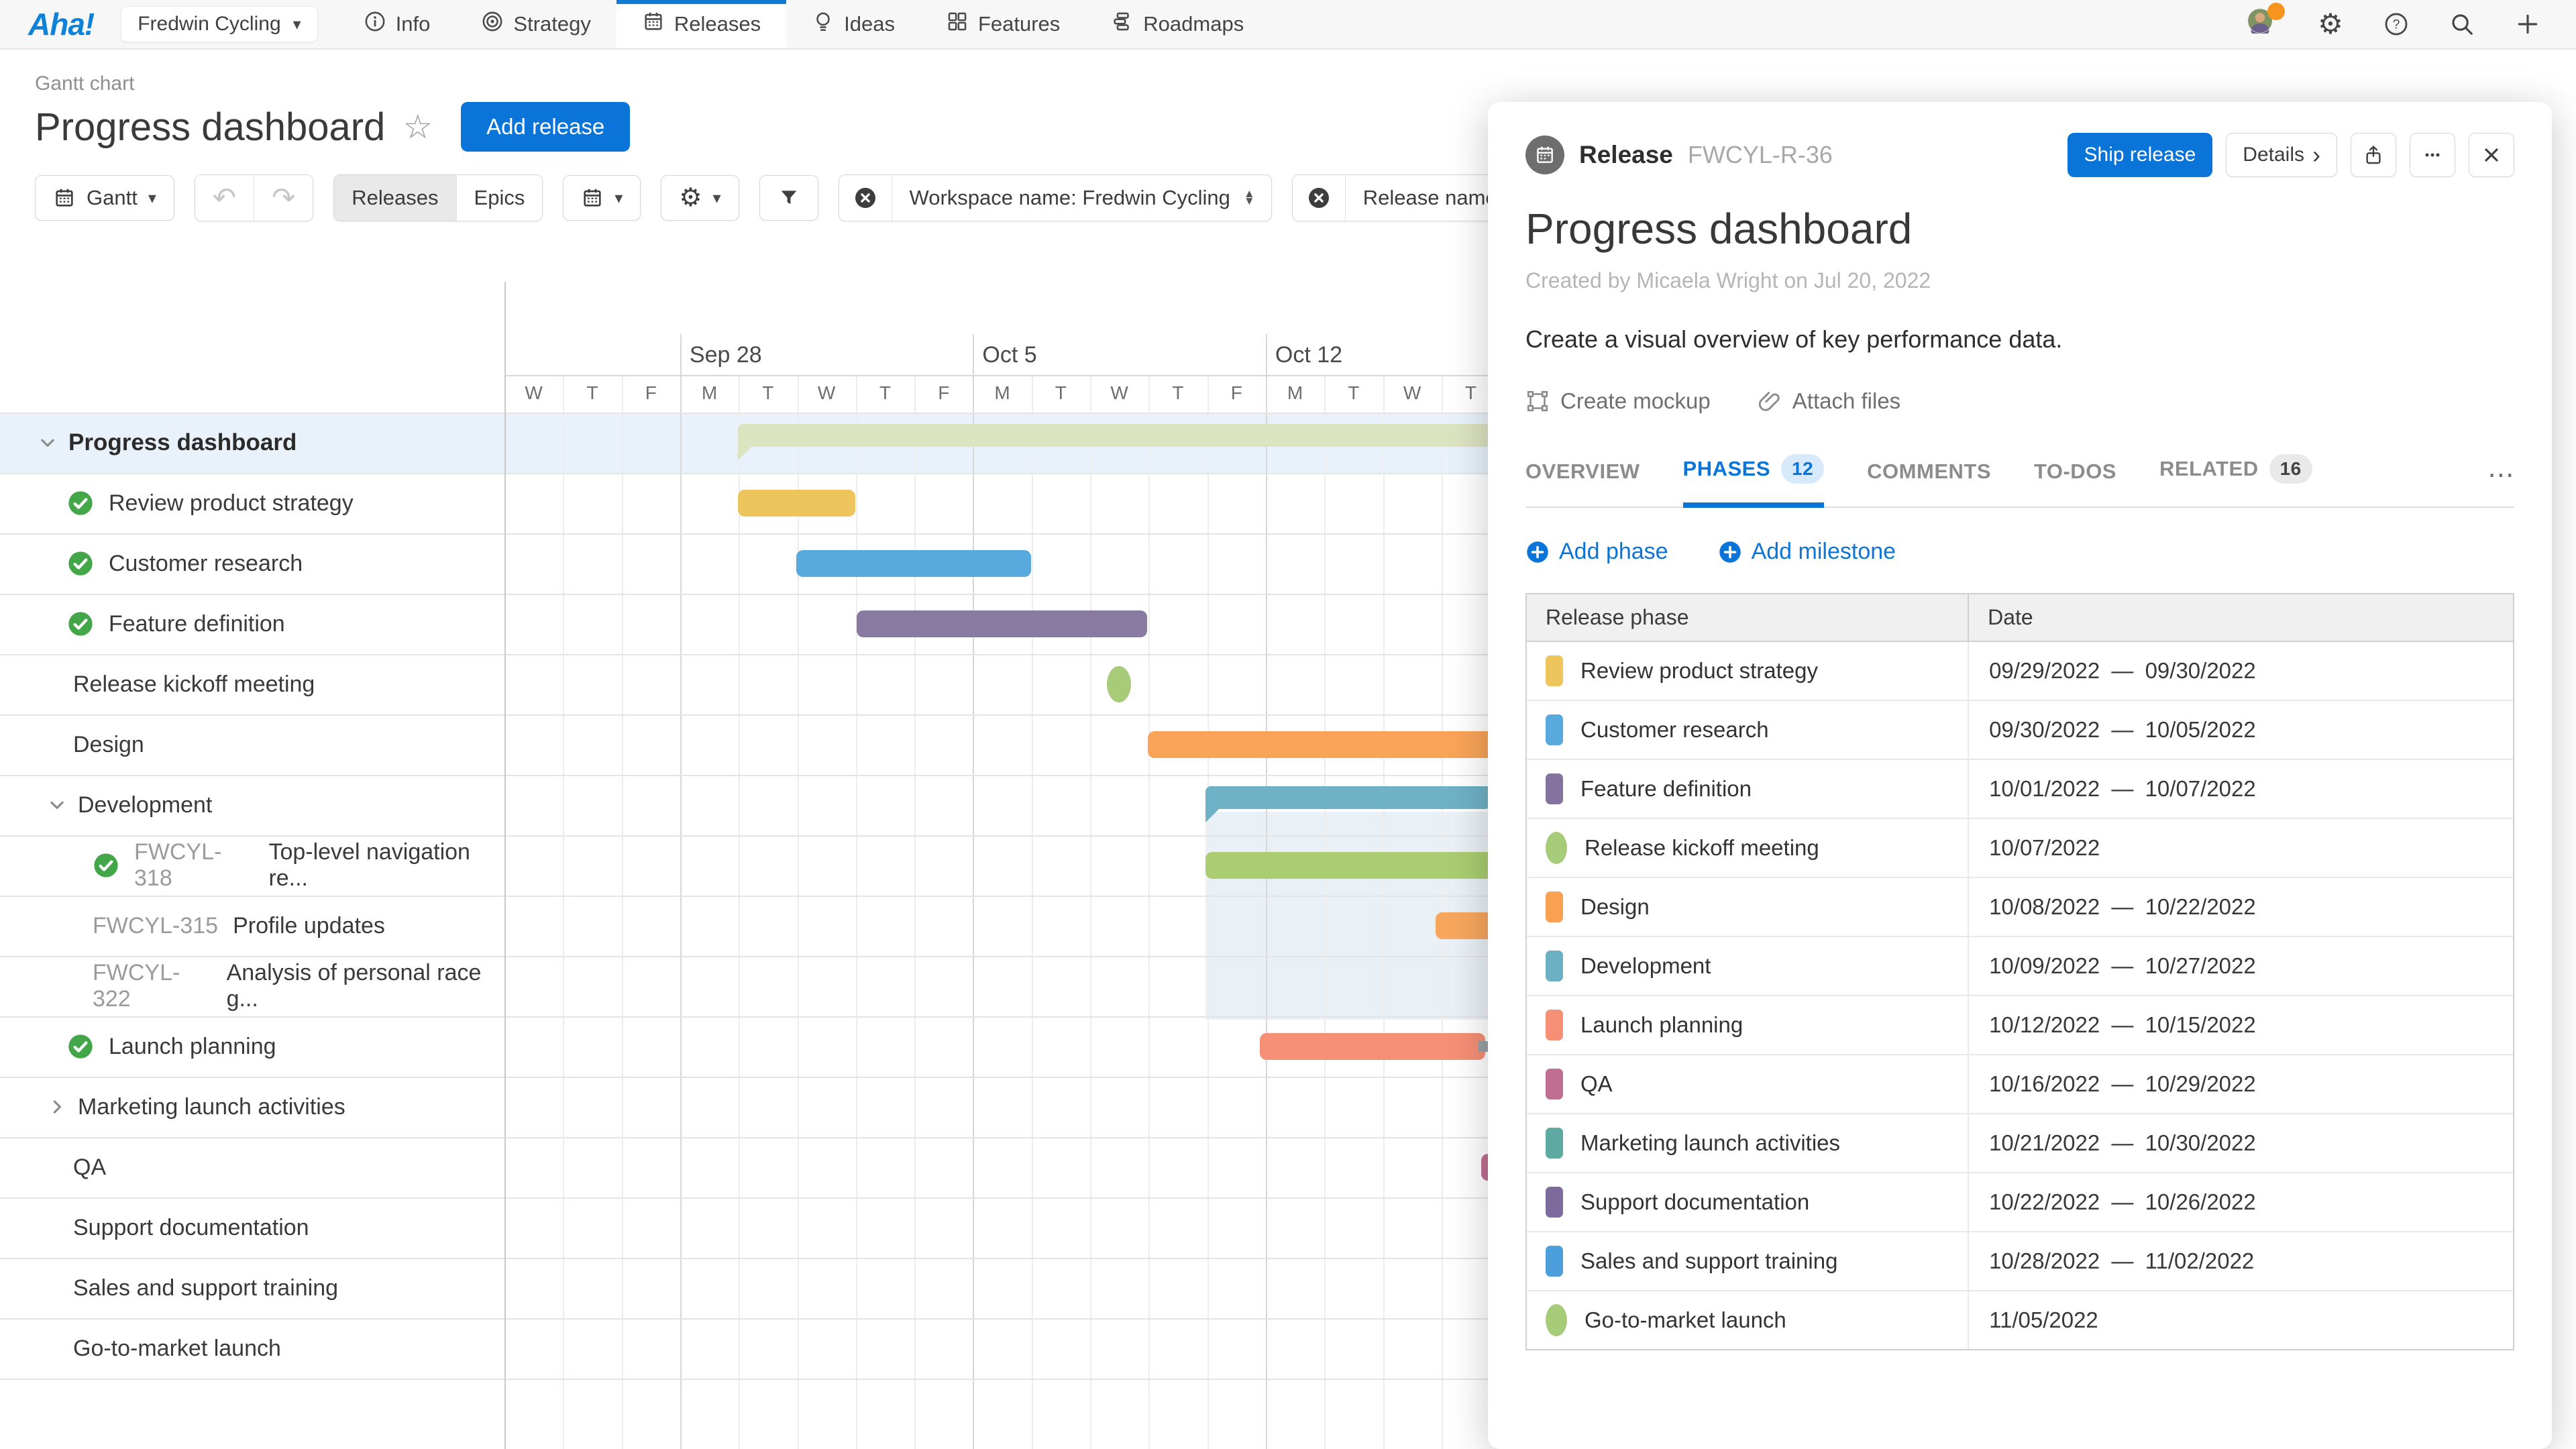  What do you see at coordinates (231, 503) in the screenshot?
I see `row-title: Review product strategy` at bounding box center [231, 503].